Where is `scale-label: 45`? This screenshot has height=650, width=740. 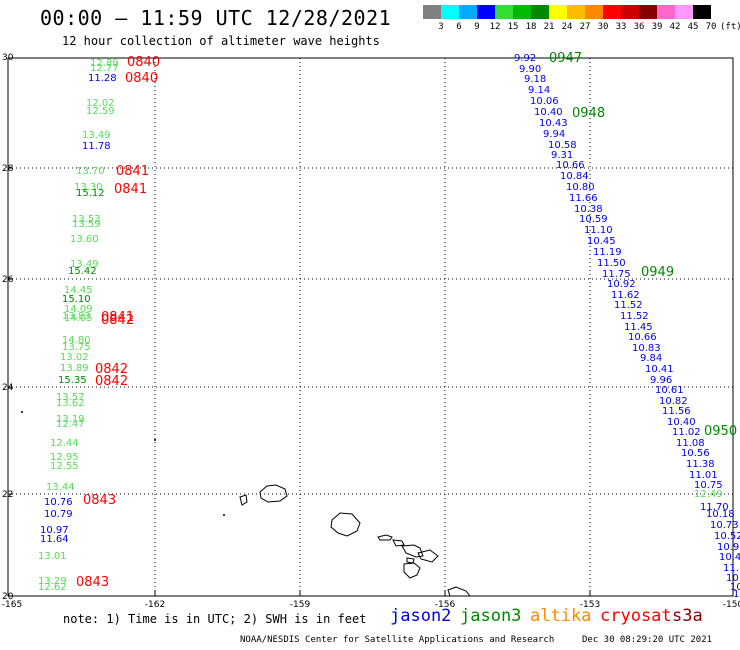 scale-label: 45 is located at coordinates (693, 27).